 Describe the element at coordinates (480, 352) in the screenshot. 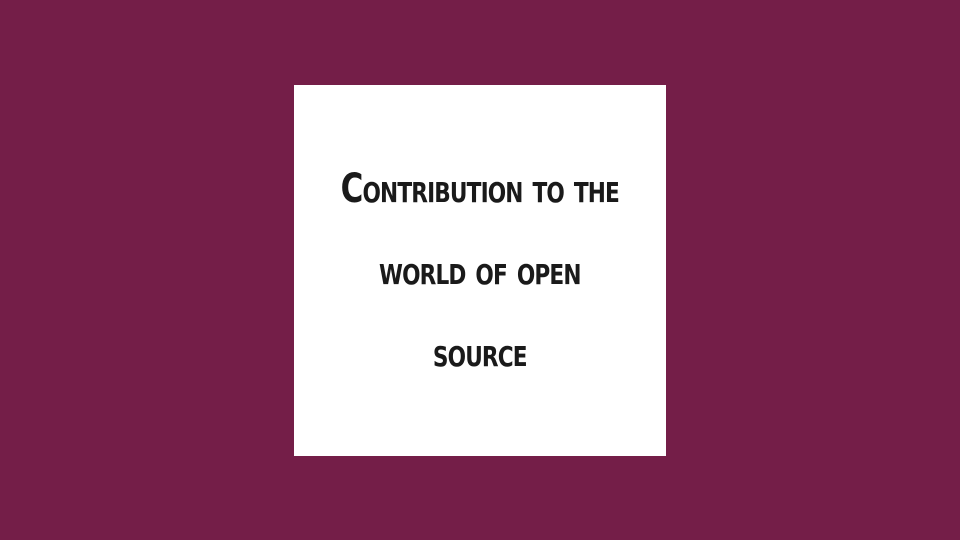

I see `title-line-3: source` at that location.